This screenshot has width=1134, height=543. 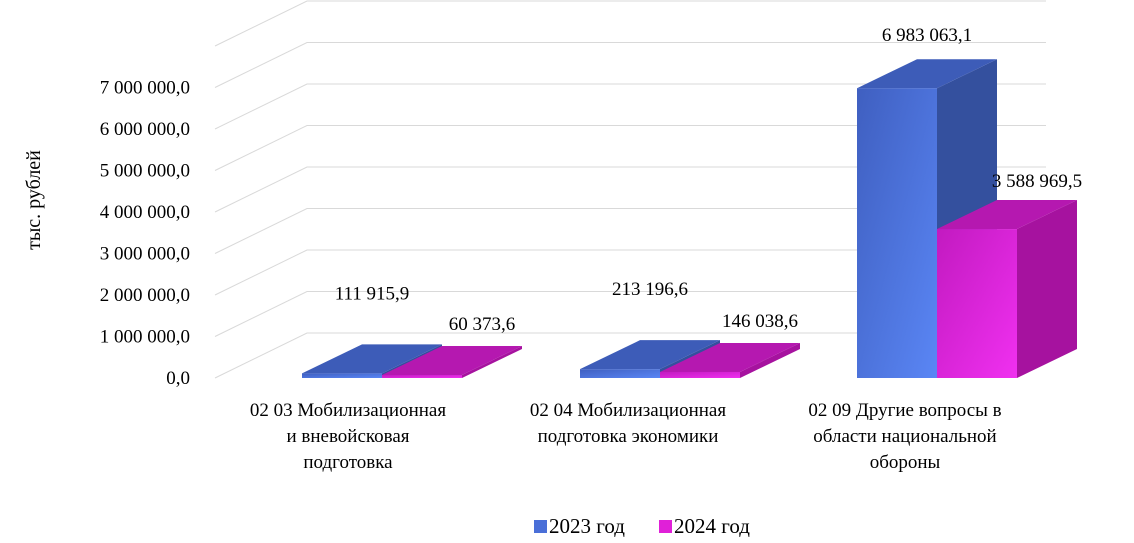 What do you see at coordinates (587, 526) in the screenshot?
I see `legend-label: 2023 год` at bounding box center [587, 526].